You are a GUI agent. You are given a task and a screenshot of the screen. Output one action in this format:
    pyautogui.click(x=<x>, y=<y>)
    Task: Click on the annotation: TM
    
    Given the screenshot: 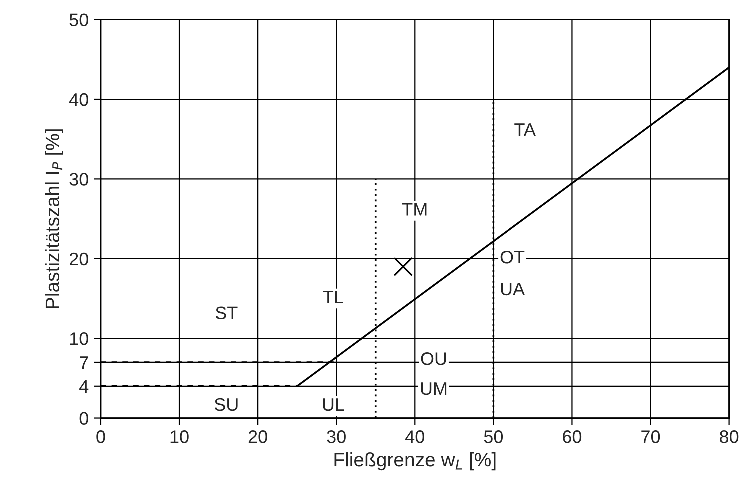 What is the action you would take?
    pyautogui.click(x=414, y=209)
    